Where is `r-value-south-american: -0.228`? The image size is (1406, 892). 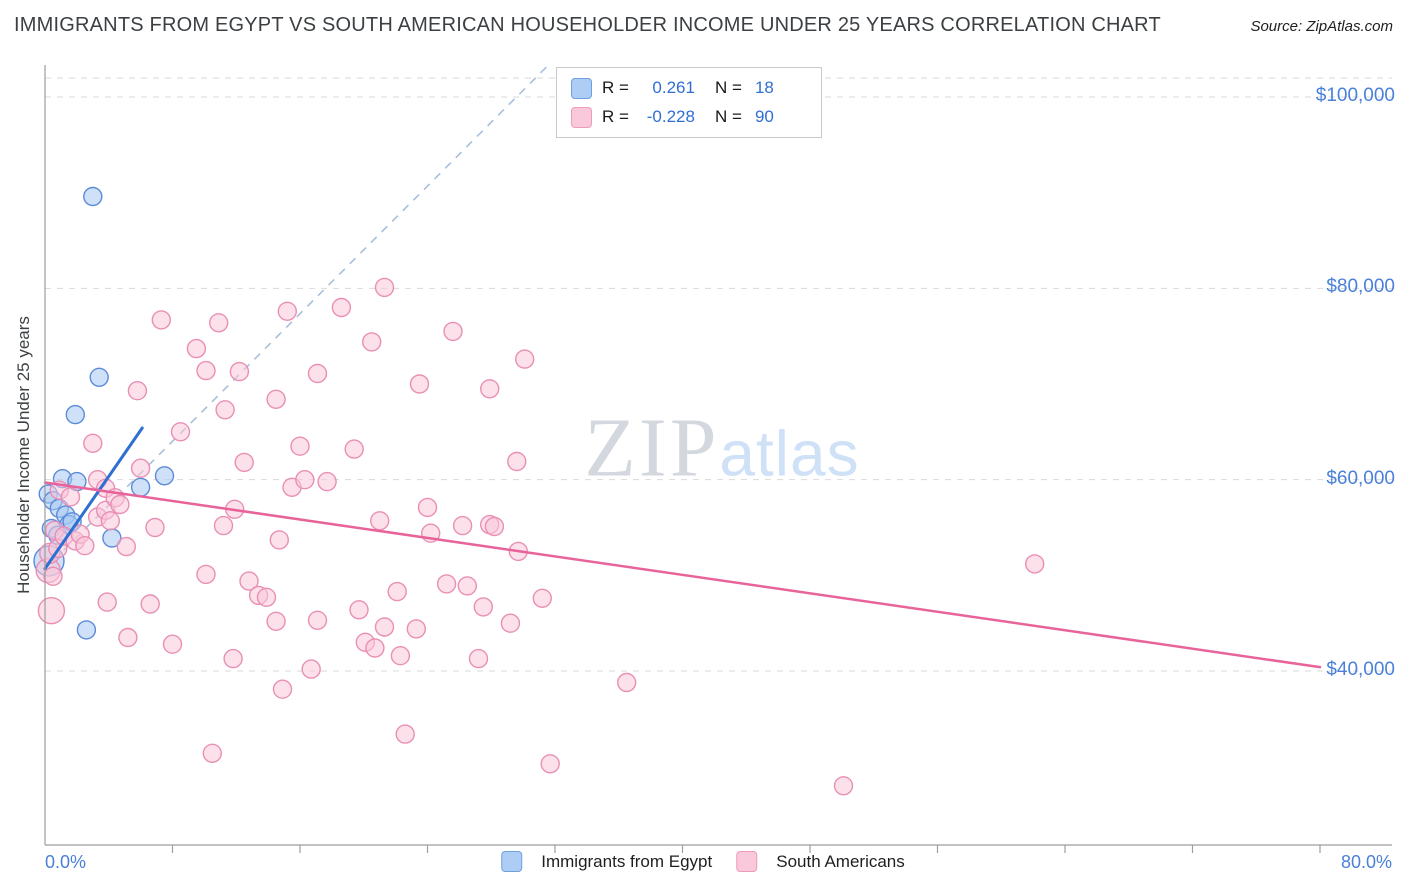 r-value-south-american: -0.228 is located at coordinates (670, 116).